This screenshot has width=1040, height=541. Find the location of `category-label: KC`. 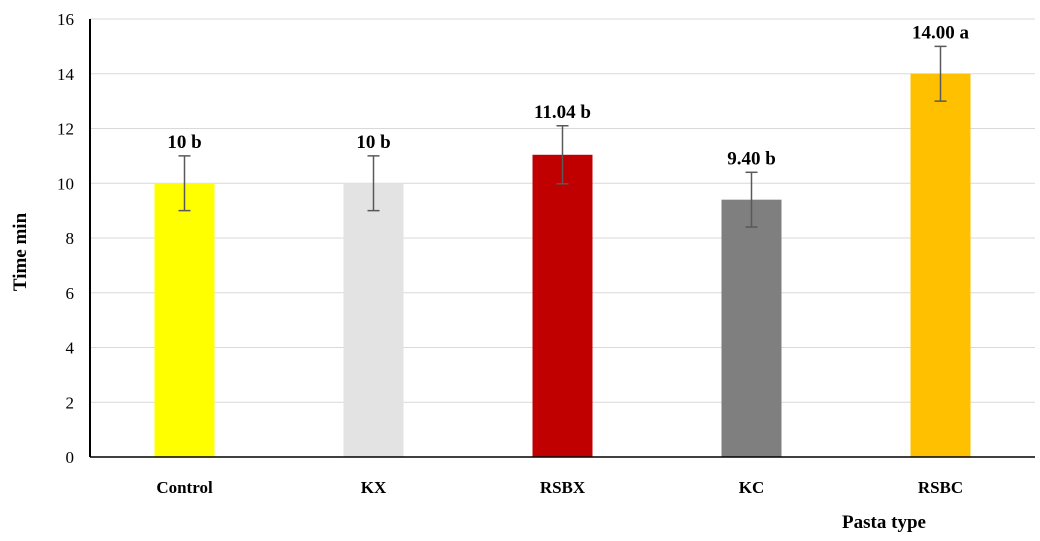

category-label: KC is located at coordinates (752, 487).